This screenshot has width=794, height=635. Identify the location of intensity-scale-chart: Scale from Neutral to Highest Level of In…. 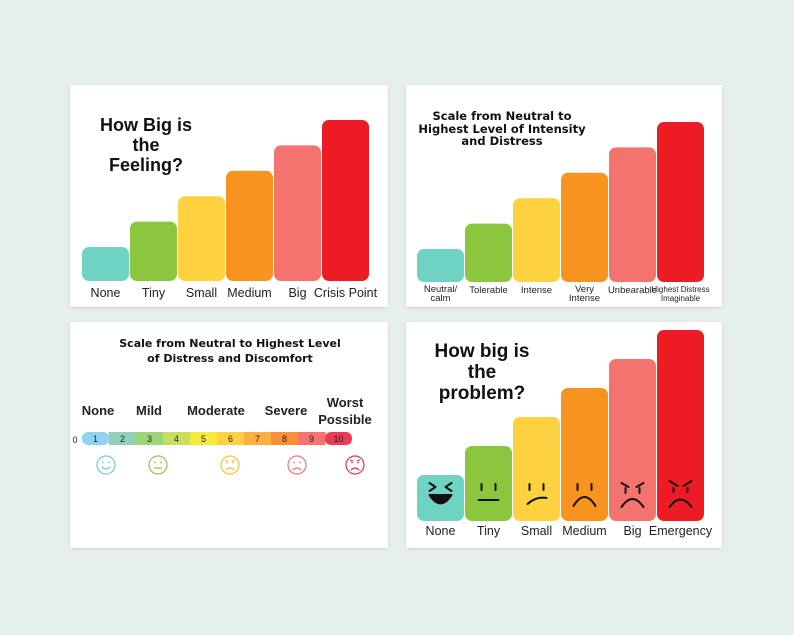
(563, 206).